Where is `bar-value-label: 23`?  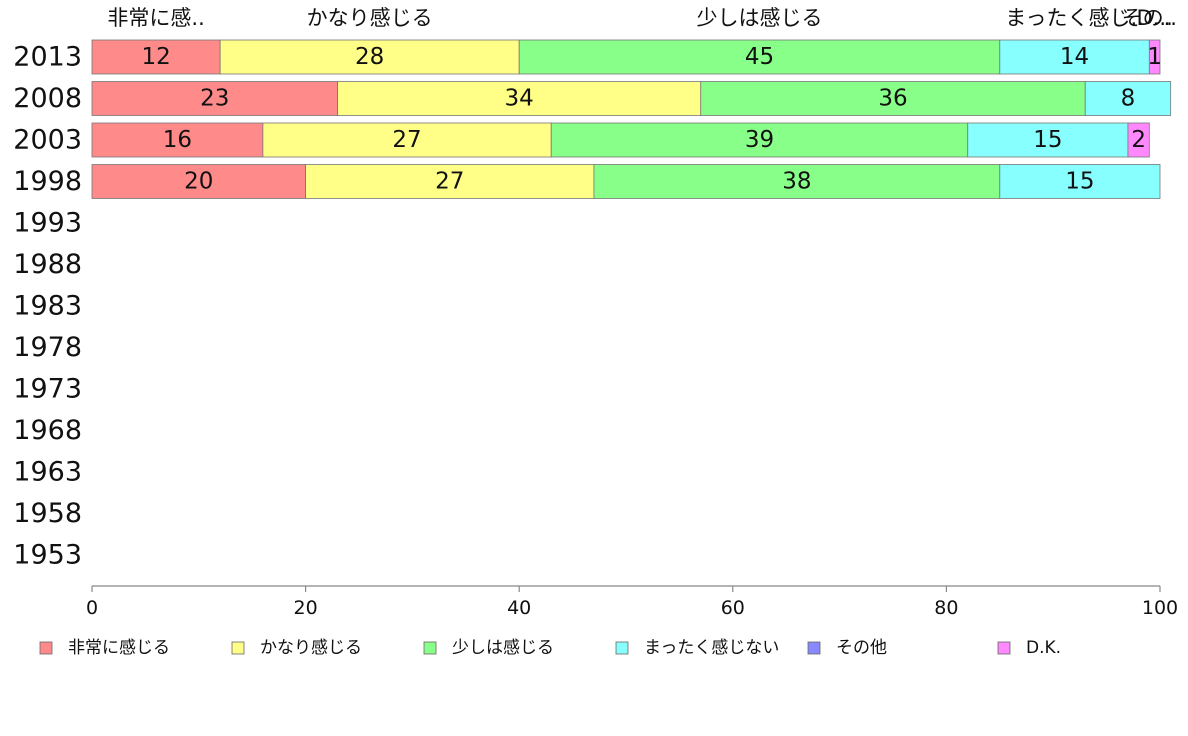
bar-value-label: 23 is located at coordinates (214, 99).